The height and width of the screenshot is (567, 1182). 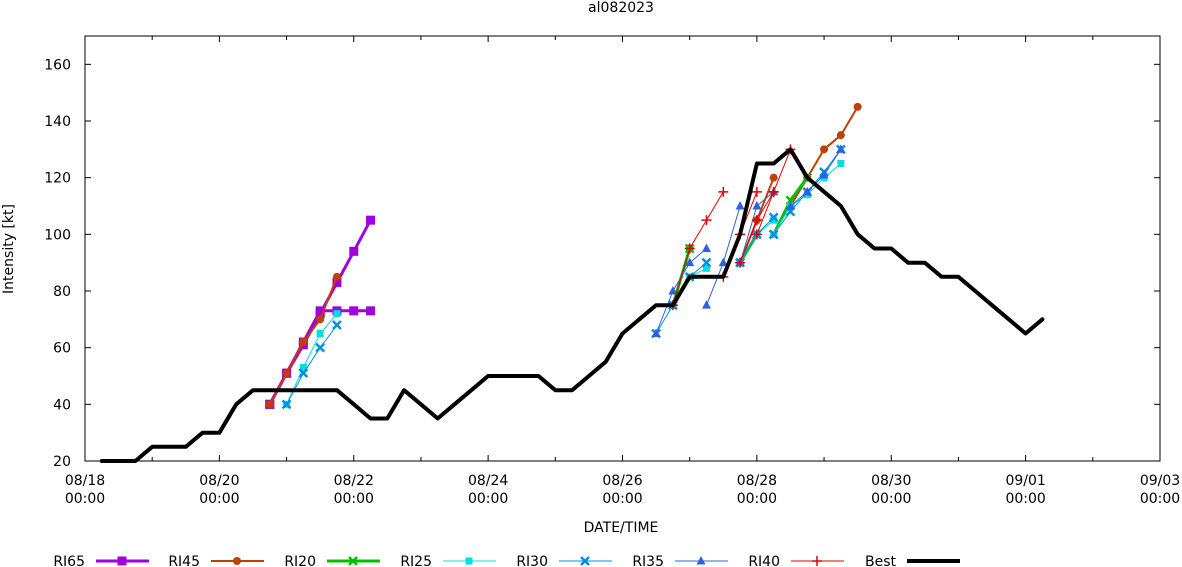 I want to click on legend-label: RI35, so click(x=648, y=560).